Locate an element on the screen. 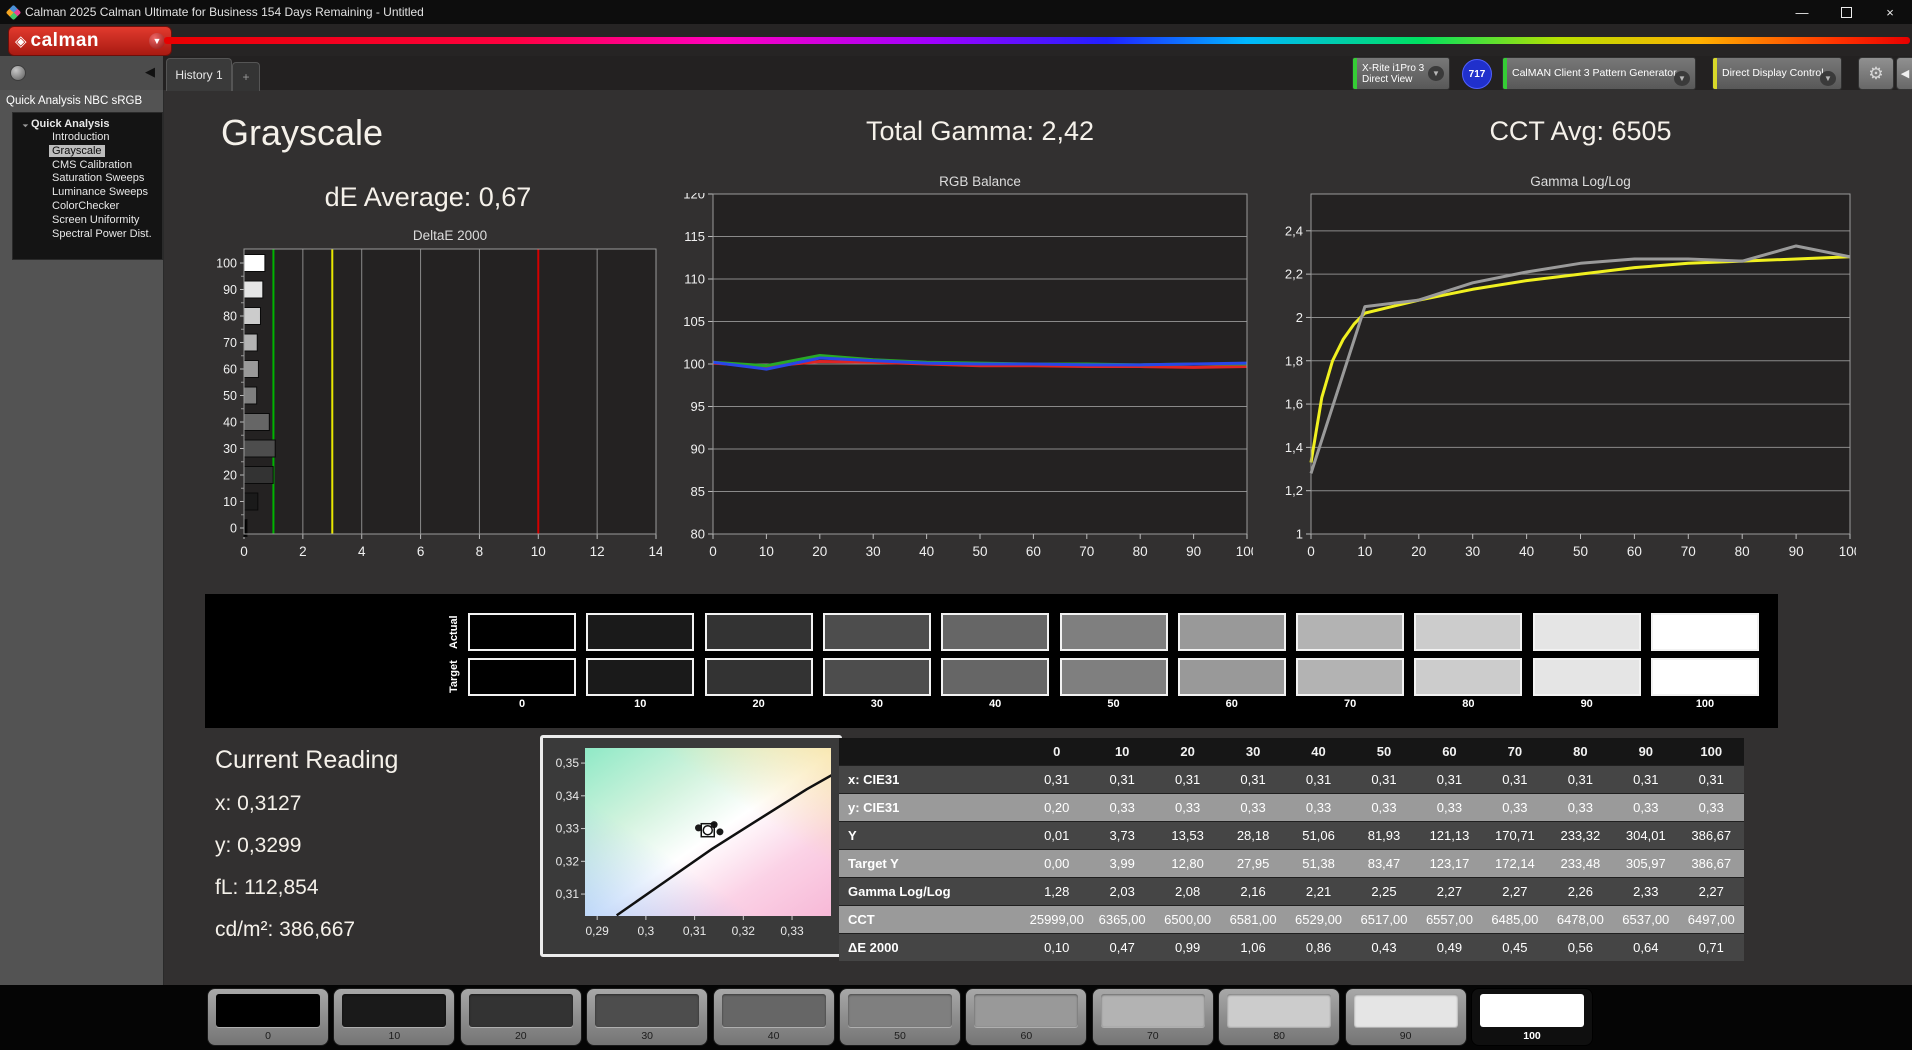 The height and width of the screenshot is (1050, 1912). svg-text: 0,32 is located at coordinates (568, 861).